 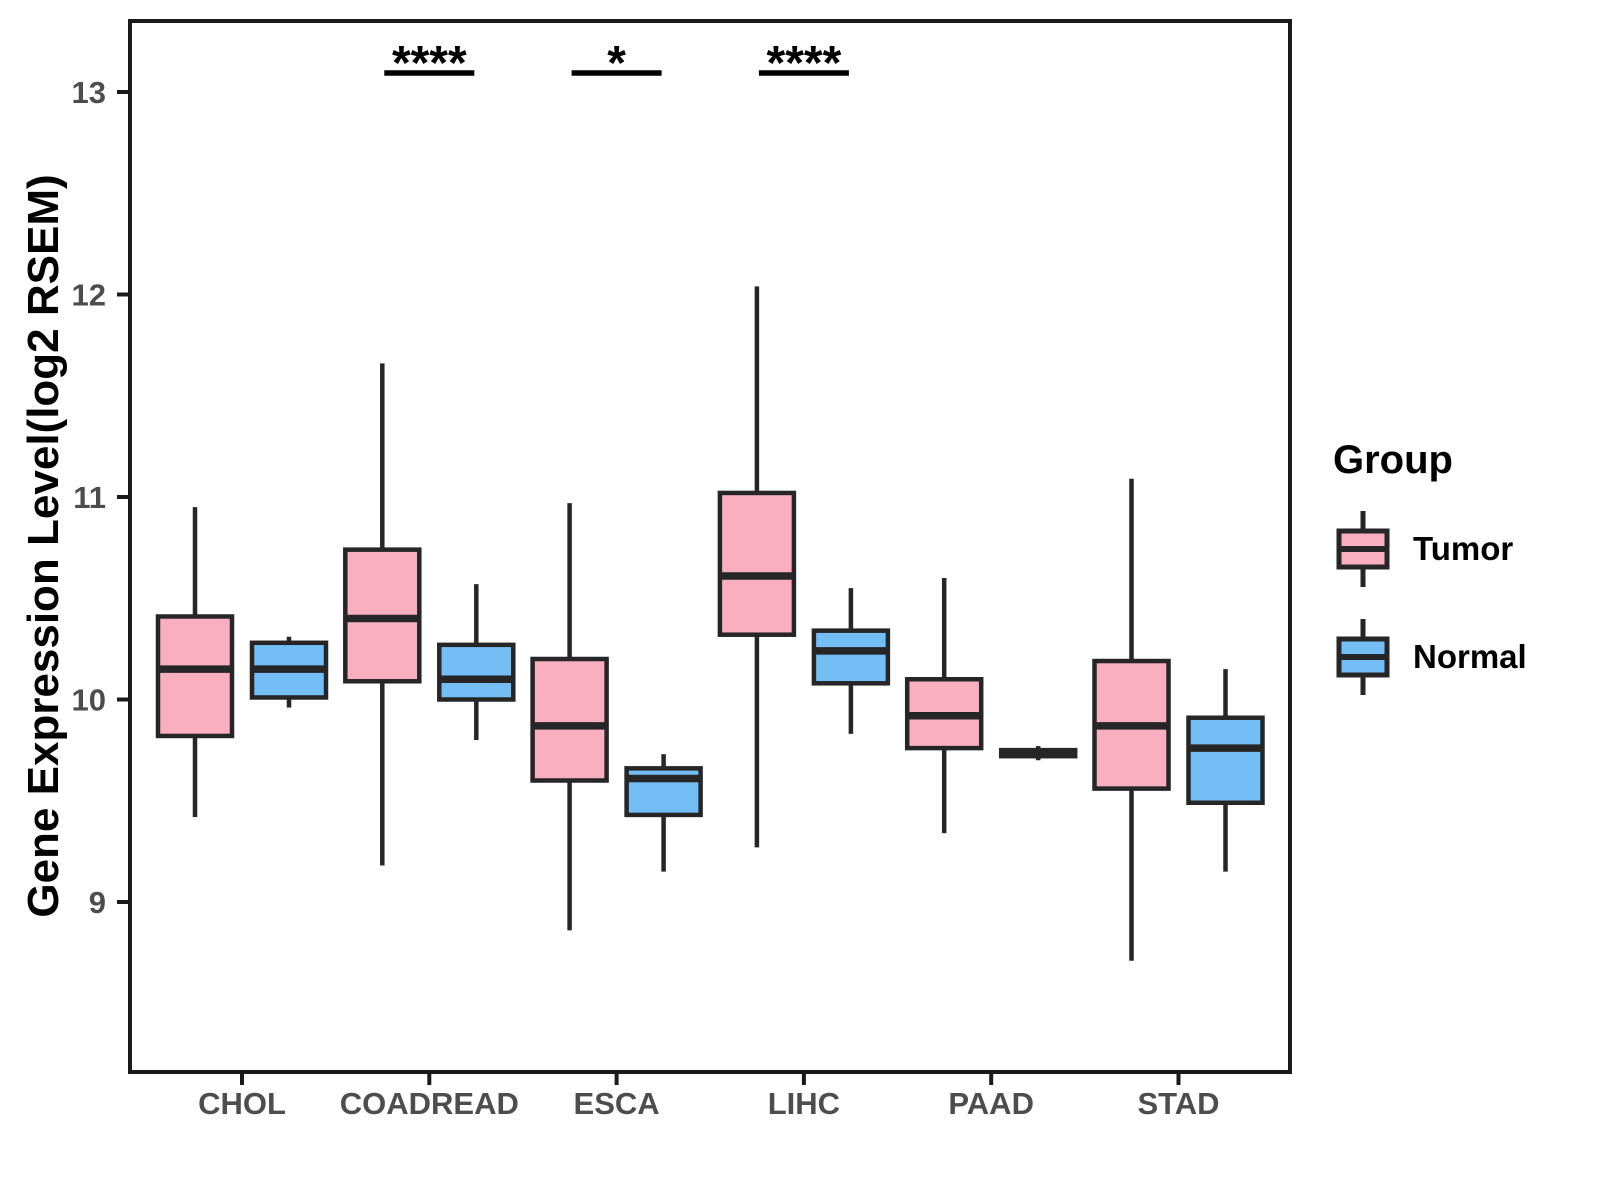 I want to click on boxplot-tumor-CHOL, so click(x=195, y=662).